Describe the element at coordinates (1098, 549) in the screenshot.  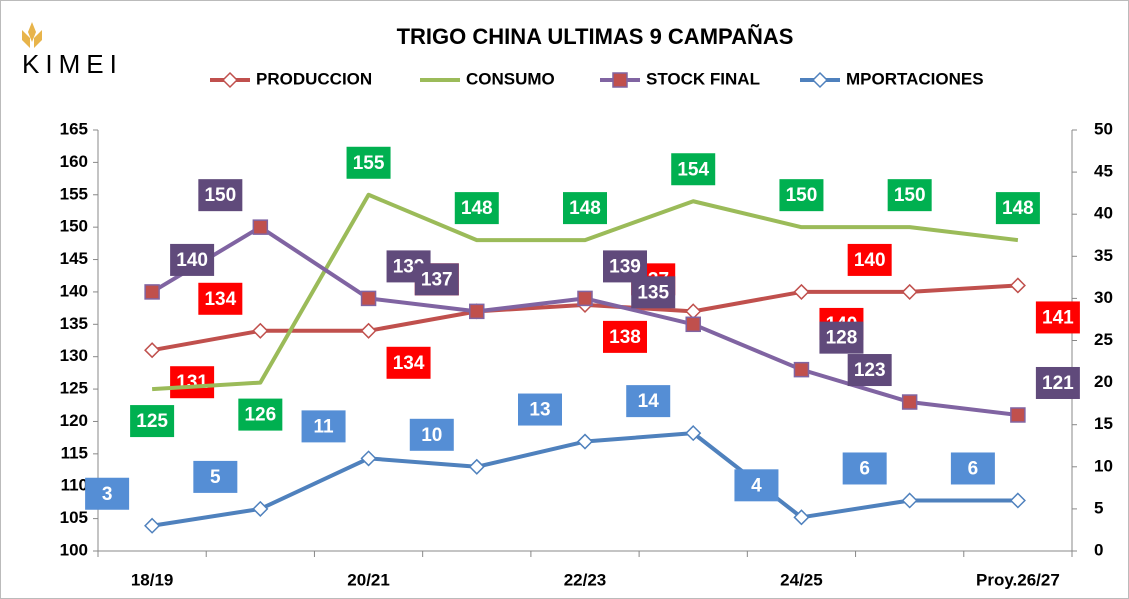
I see `y2-tick-label: 0` at that location.